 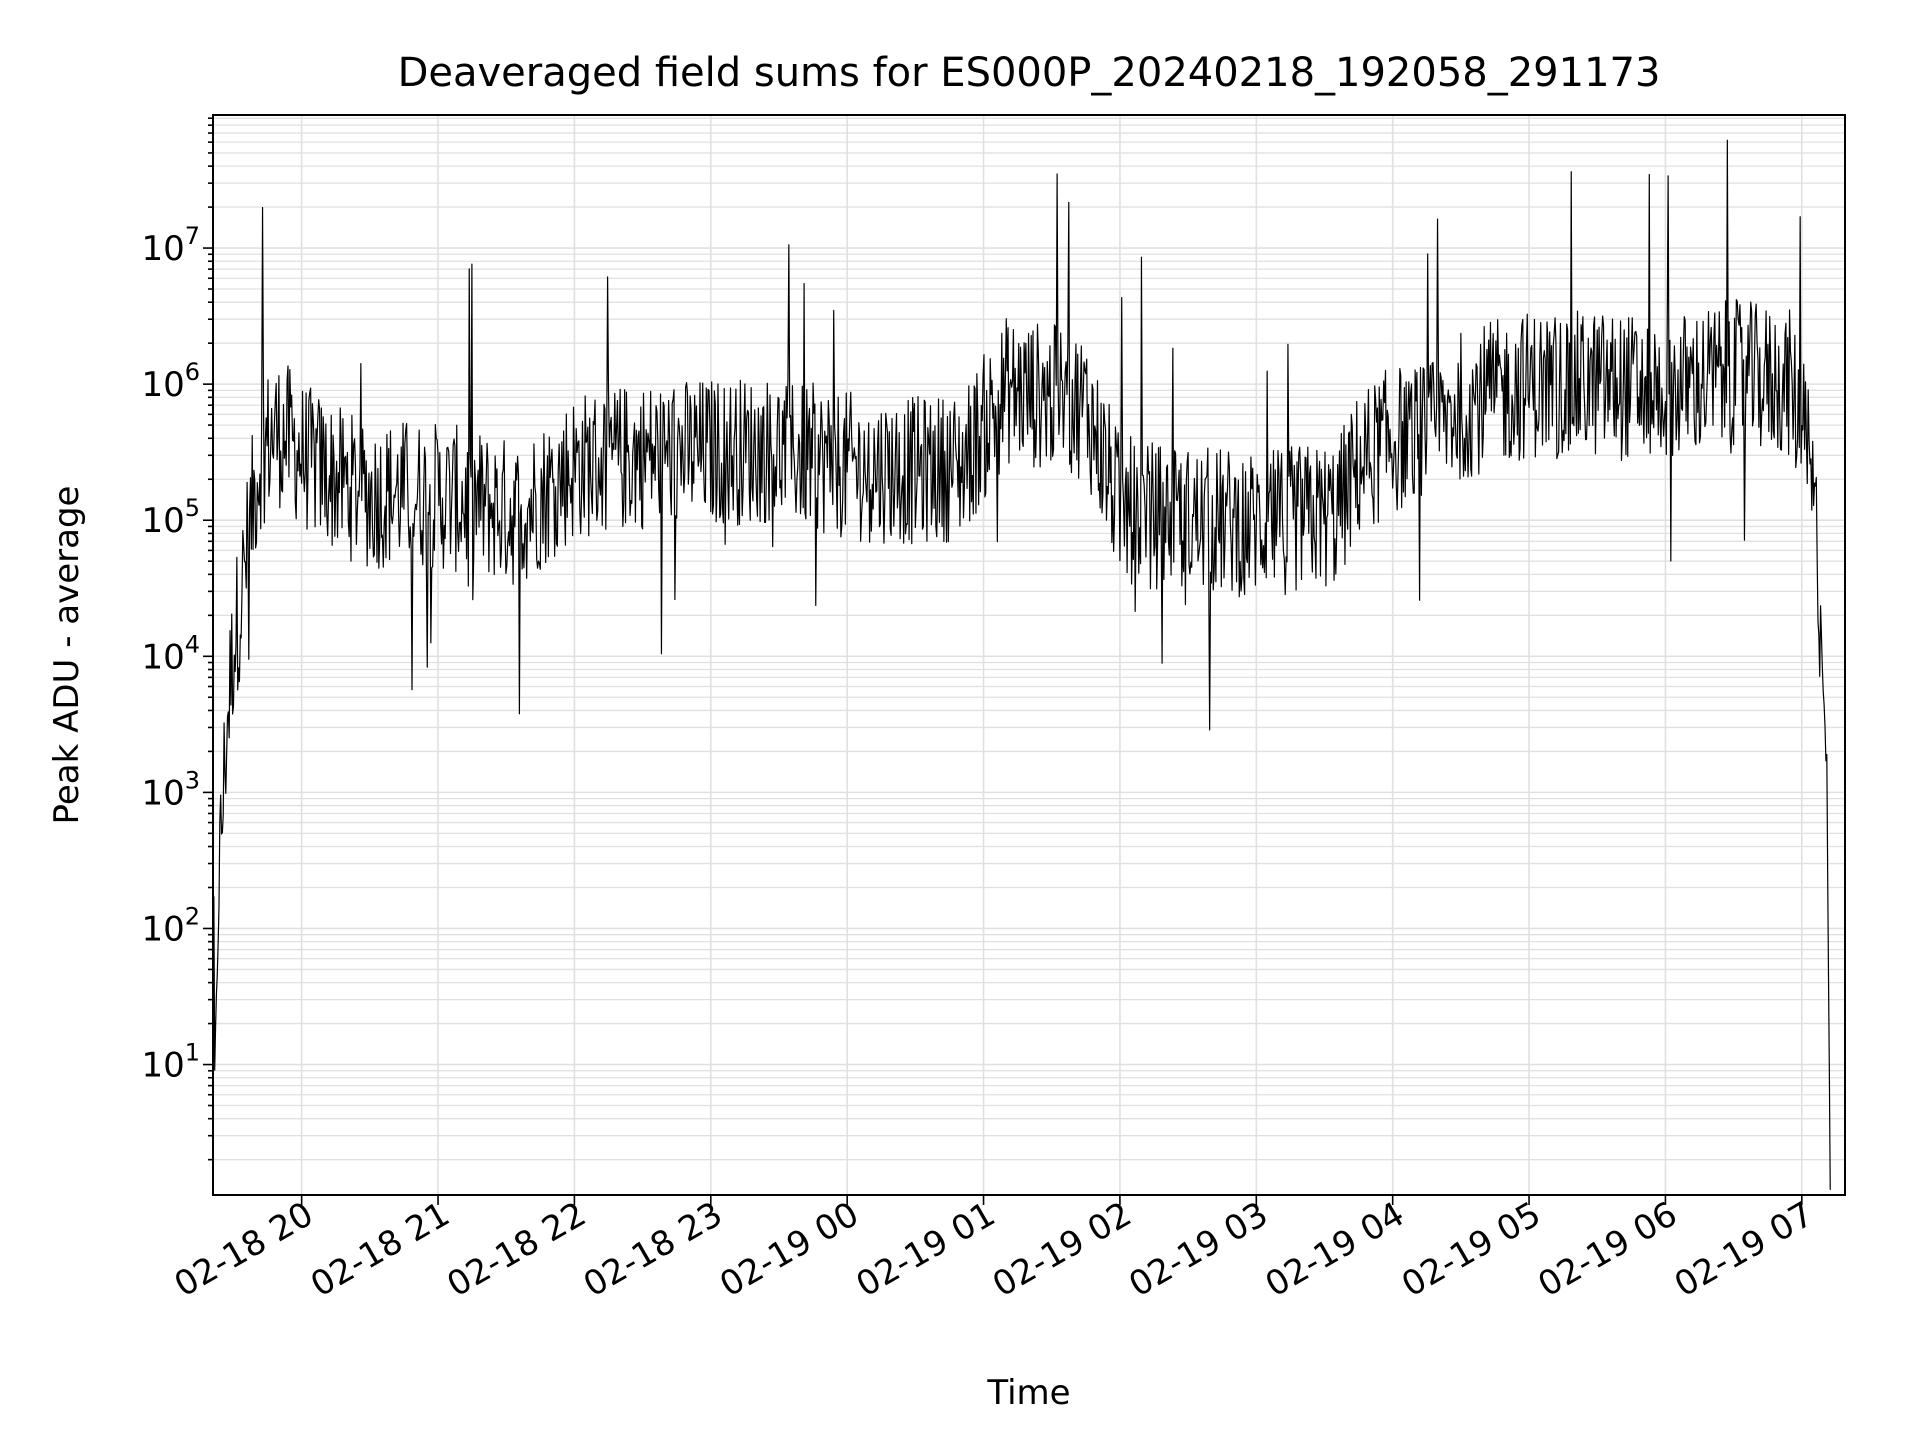 What do you see at coordinates (170, 789) in the screenshot?
I see `y-tick-label: 10³` at bounding box center [170, 789].